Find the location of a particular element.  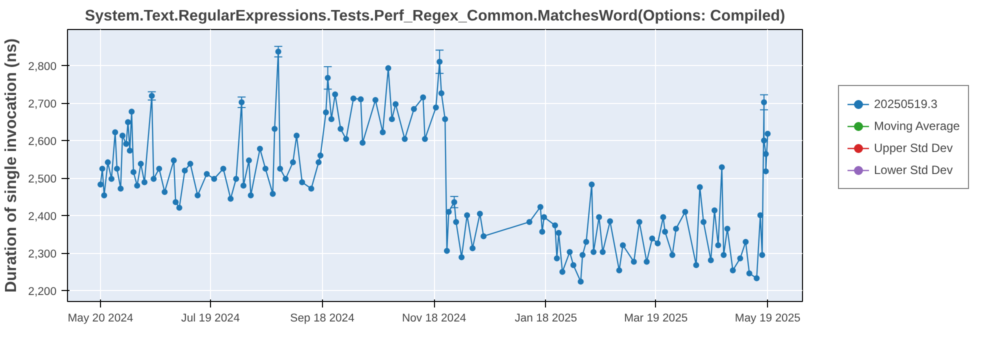

legend-label: Moving Average is located at coordinates (917, 126).